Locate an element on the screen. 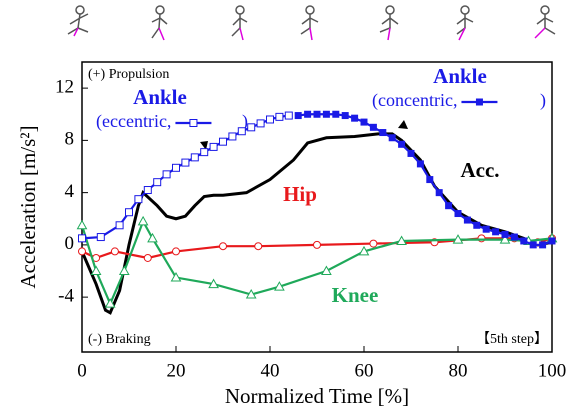 Image resolution: width=575 pixels, height=414 pixels. series-label: Acc. is located at coordinates (479, 170).